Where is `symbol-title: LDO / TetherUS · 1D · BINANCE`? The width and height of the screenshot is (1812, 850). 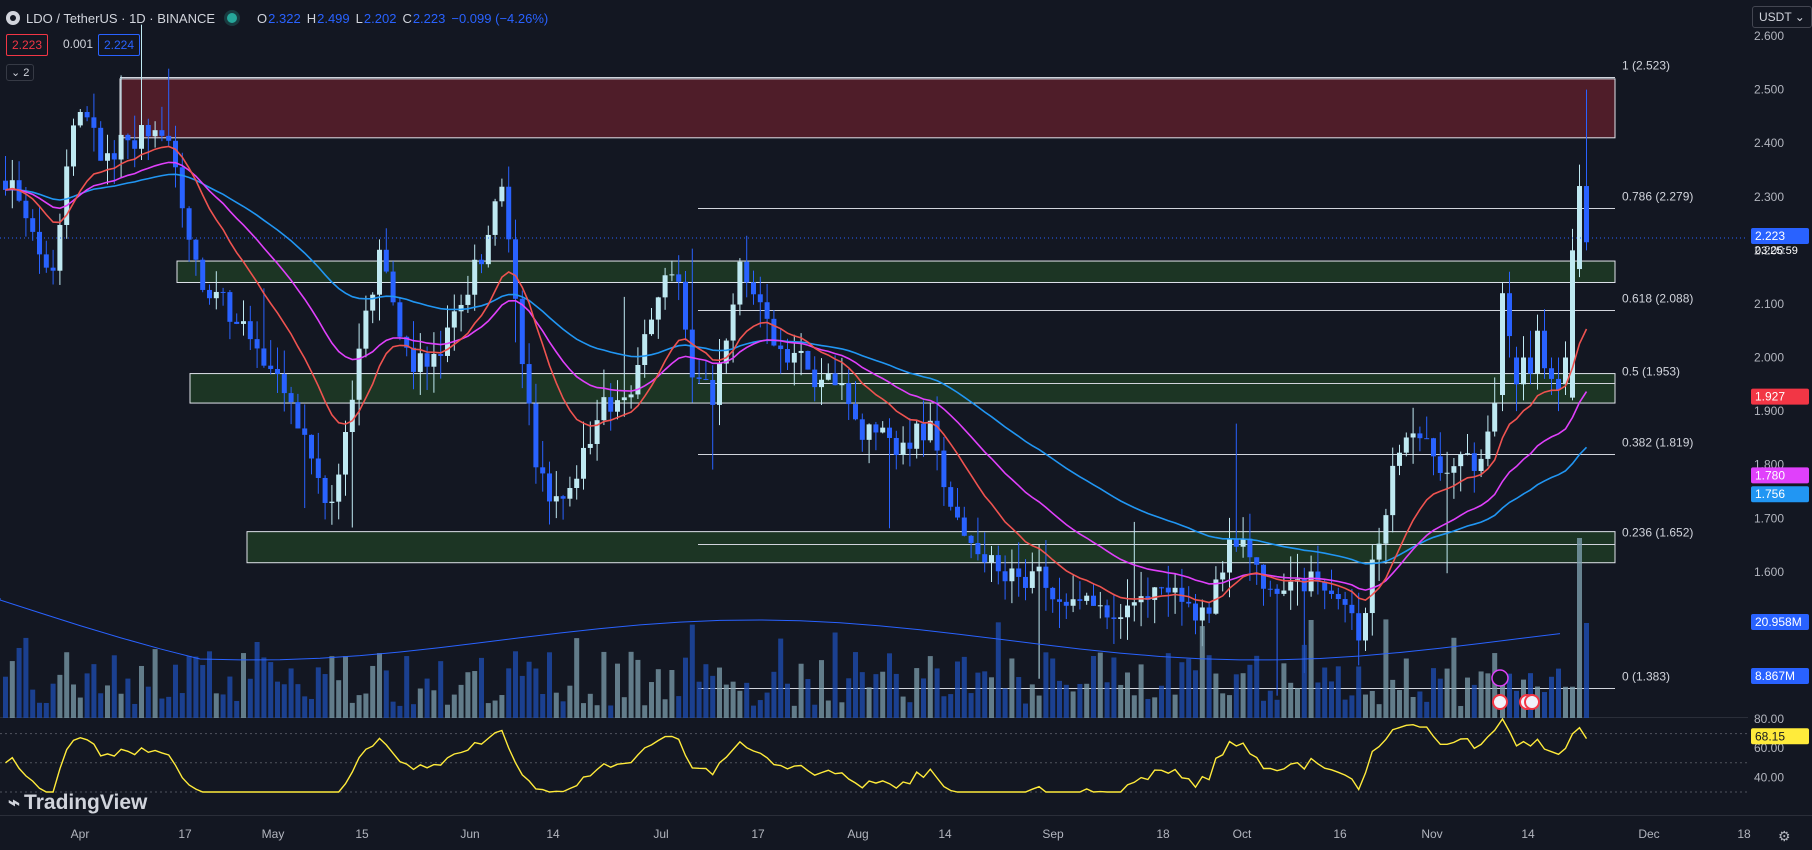 symbol-title: LDO / TetherUS · 1D · BINANCE is located at coordinates (121, 18).